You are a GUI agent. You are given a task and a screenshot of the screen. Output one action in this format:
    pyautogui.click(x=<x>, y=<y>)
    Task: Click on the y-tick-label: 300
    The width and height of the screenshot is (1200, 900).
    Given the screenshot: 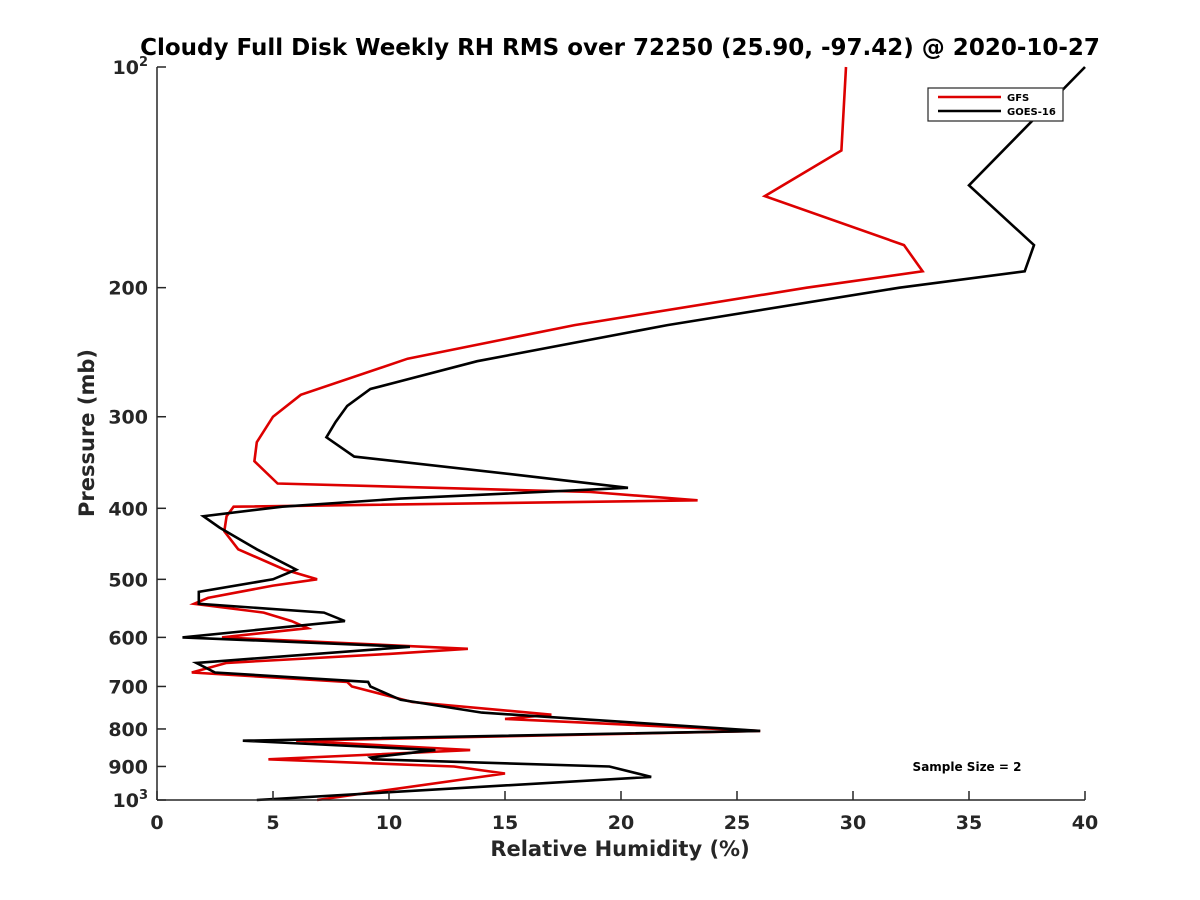 What is the action you would take?
    pyautogui.click(x=128, y=418)
    